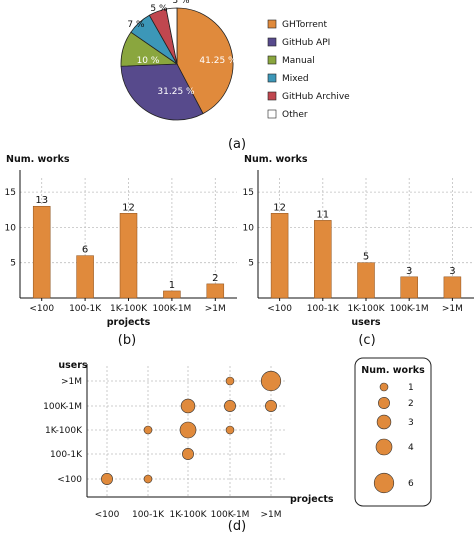 The width and height of the screenshot is (474, 539). I want to click on legend-label-github-api: GitHub API, so click(306, 43).